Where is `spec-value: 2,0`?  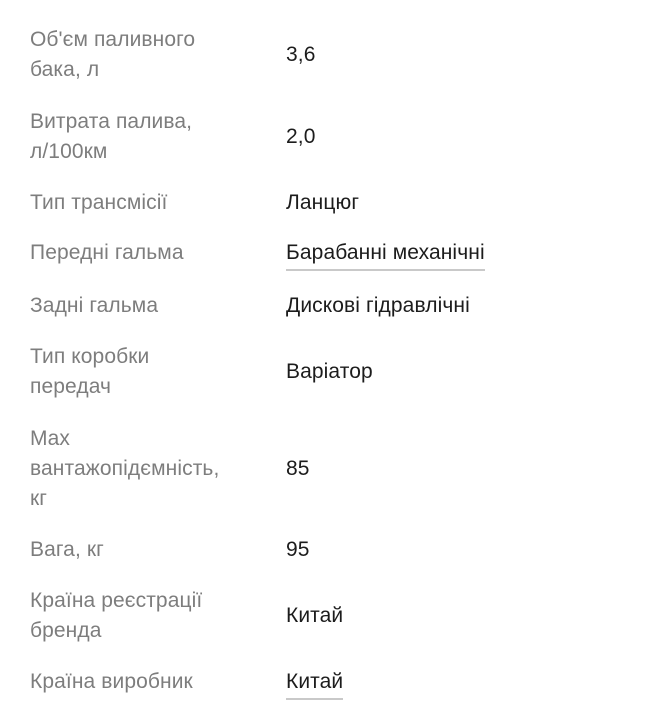 spec-value: 2,0 is located at coordinates (301, 136).